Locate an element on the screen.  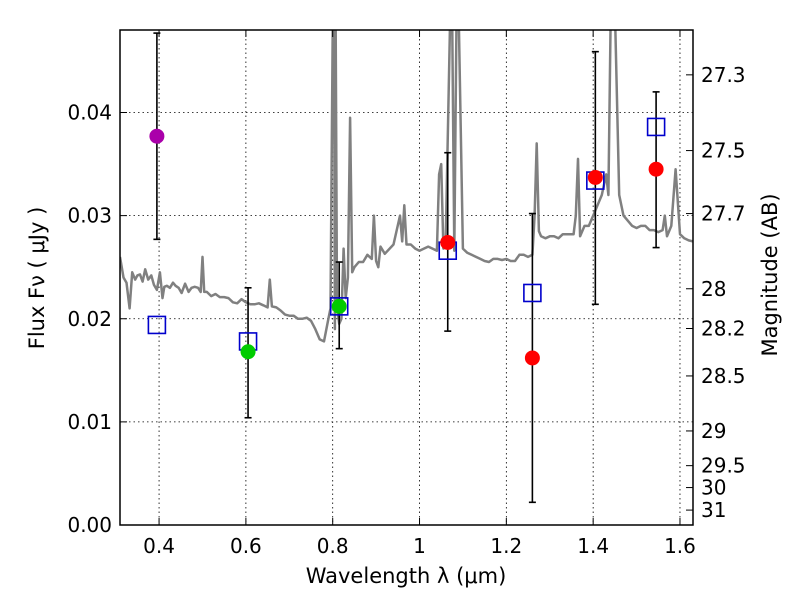
y-tick-label: 0.02 is located at coordinates (89, 319).